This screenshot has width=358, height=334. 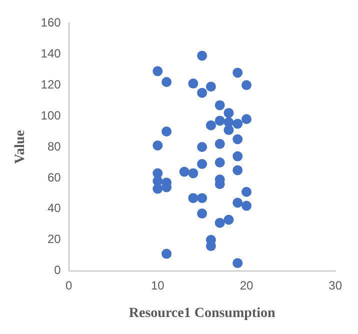 What do you see at coordinates (54, 208) in the screenshot?
I see `y-tick-label: 40` at bounding box center [54, 208].